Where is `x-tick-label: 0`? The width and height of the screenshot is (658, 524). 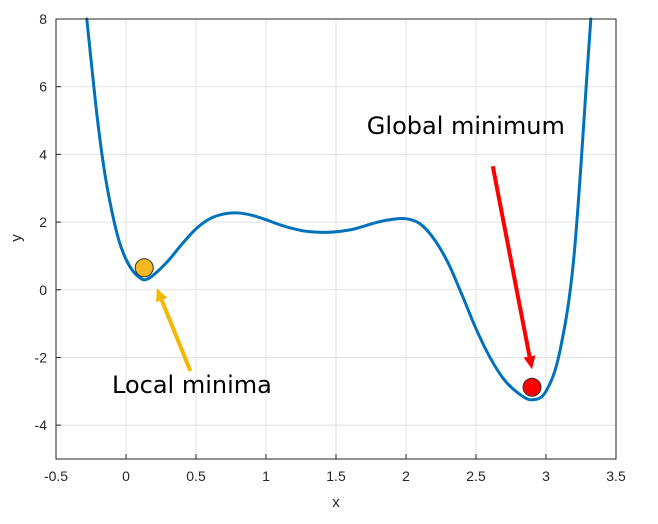 x-tick-label: 0 is located at coordinates (126, 476).